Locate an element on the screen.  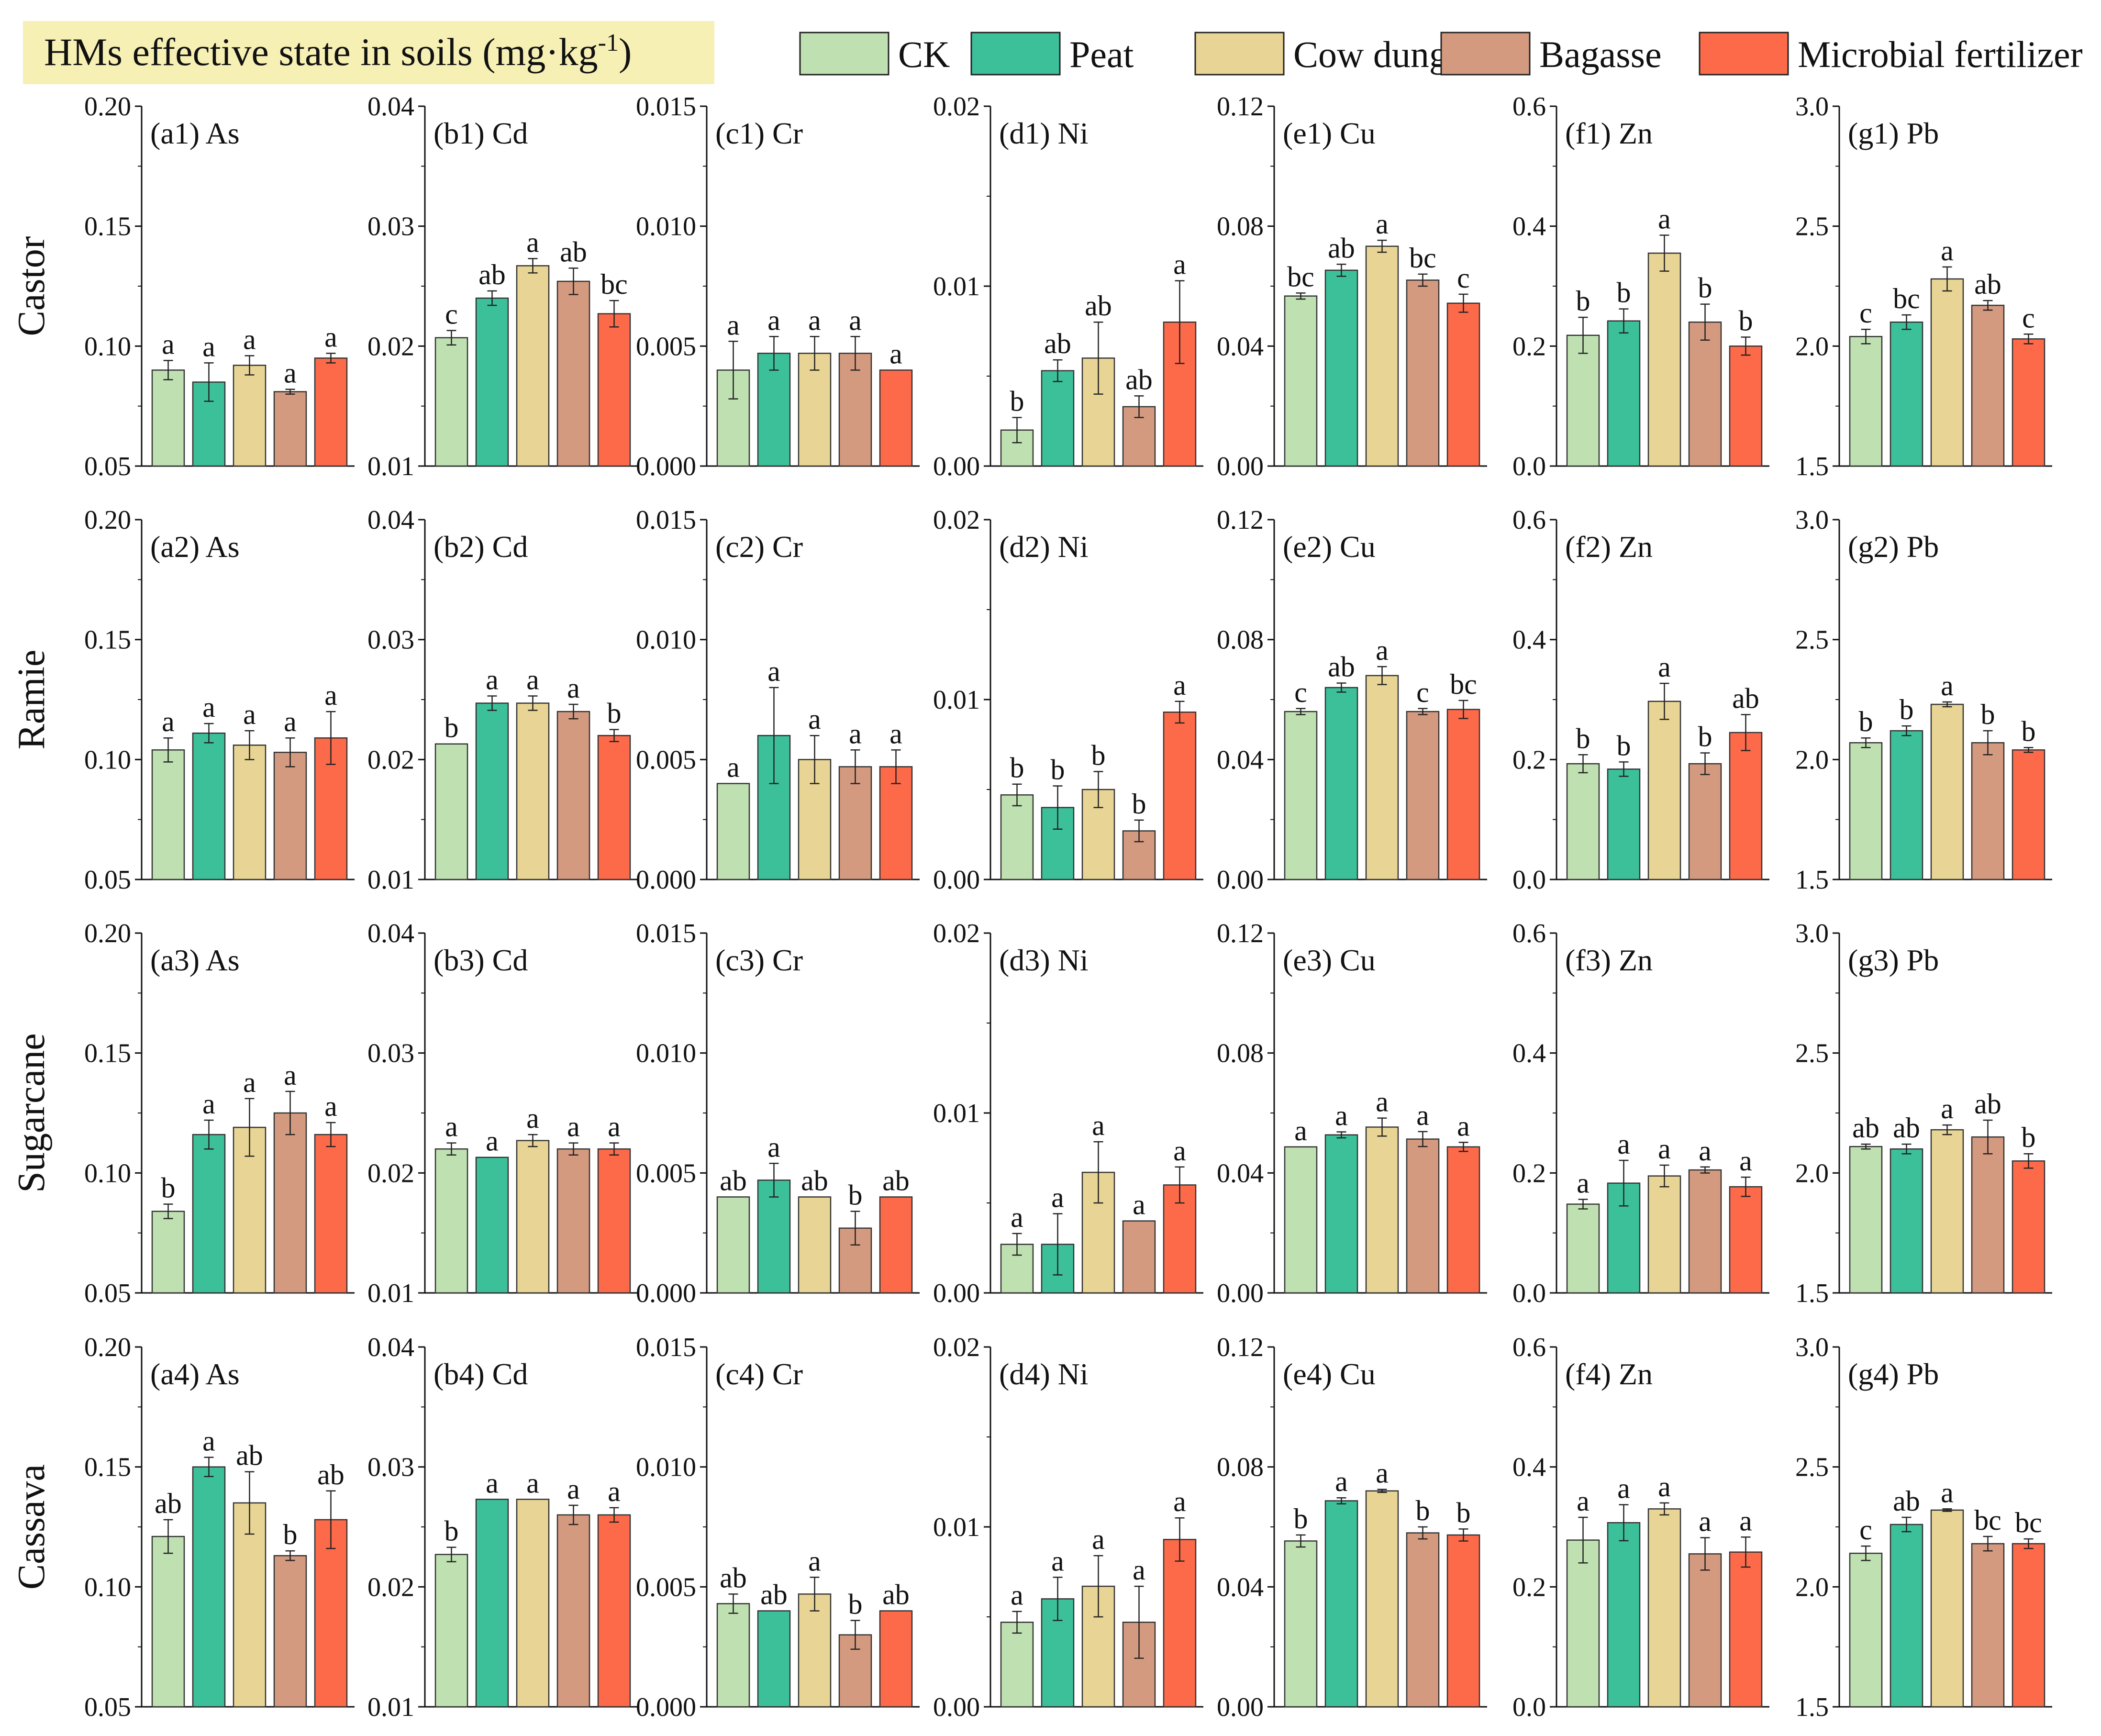
y-tick-label: 3.0 is located at coordinates (1812, 933).